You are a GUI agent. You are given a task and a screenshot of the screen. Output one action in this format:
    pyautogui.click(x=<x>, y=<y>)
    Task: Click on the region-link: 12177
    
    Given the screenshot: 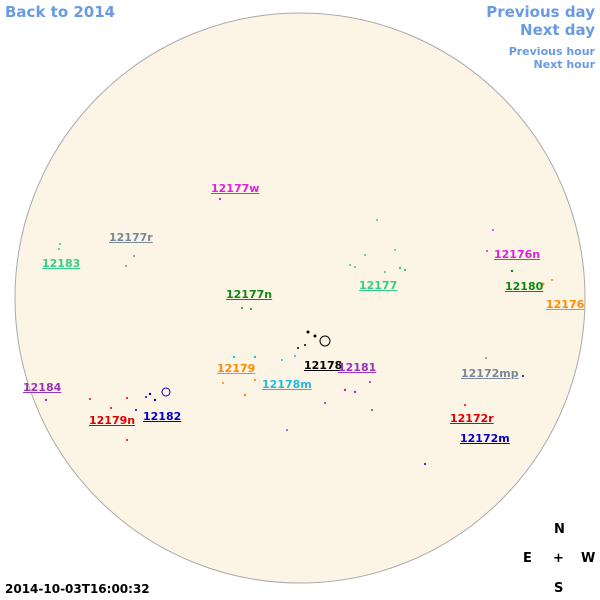 What is the action you would take?
    pyautogui.click(x=378, y=285)
    